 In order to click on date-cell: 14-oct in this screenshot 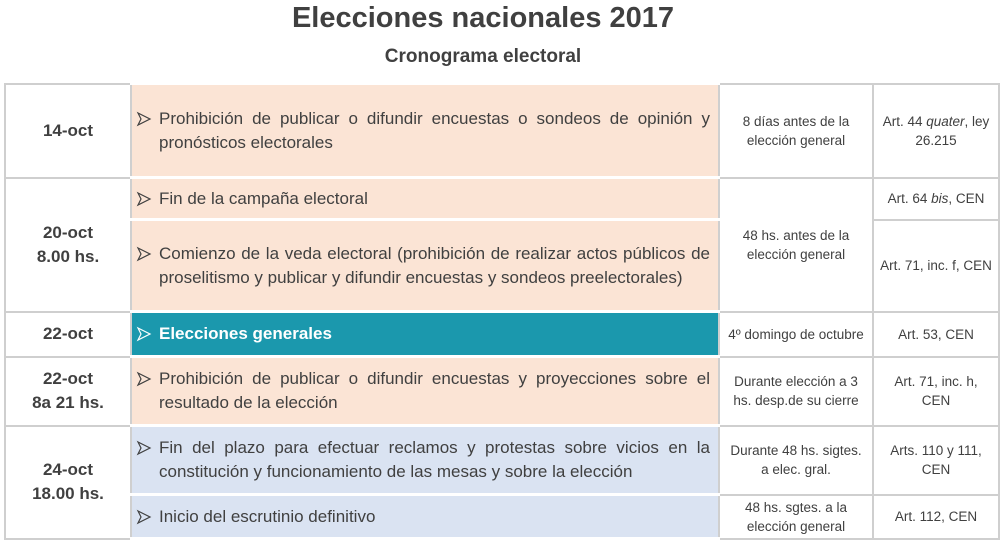, I will do `click(68, 130)`.